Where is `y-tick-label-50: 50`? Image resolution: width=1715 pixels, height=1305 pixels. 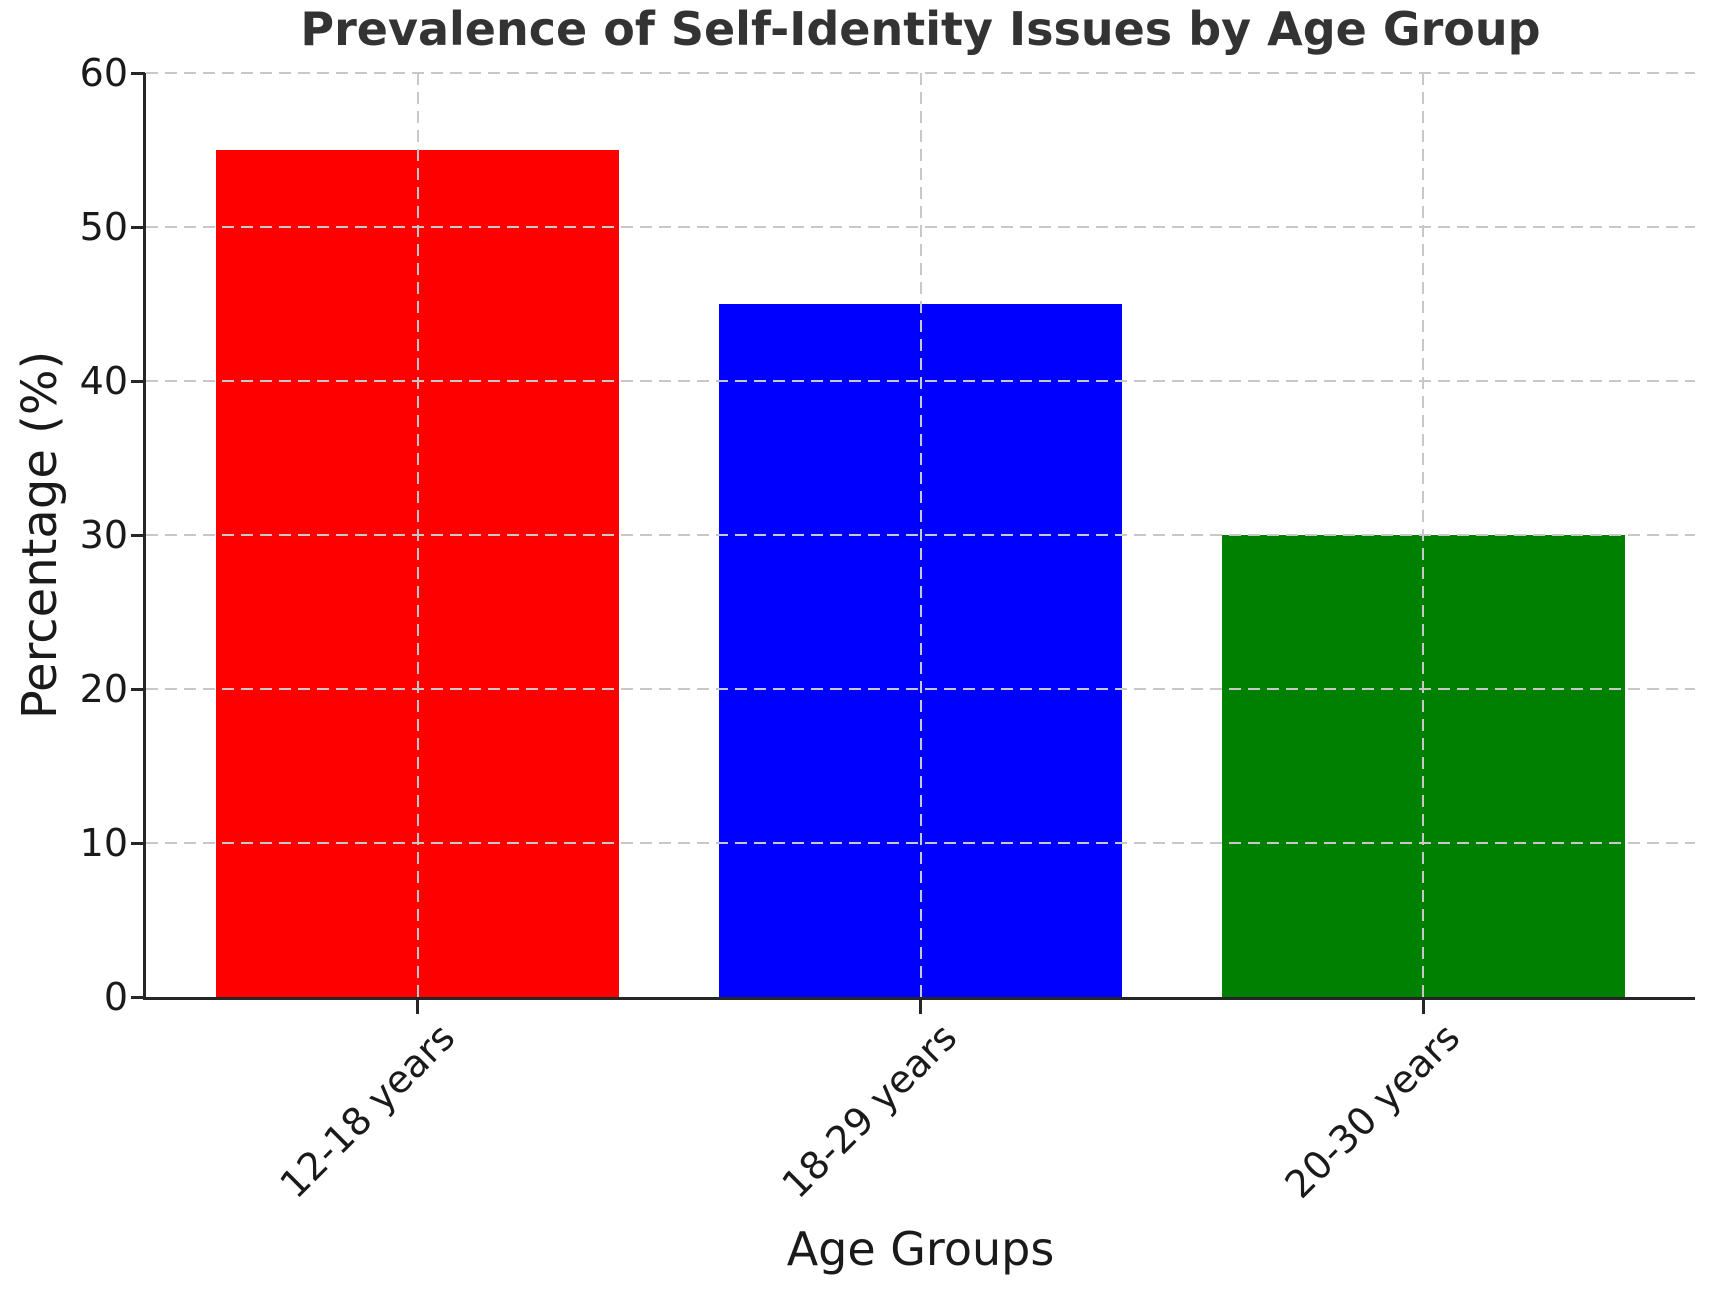 y-tick-label-50: 50 is located at coordinates (103, 227).